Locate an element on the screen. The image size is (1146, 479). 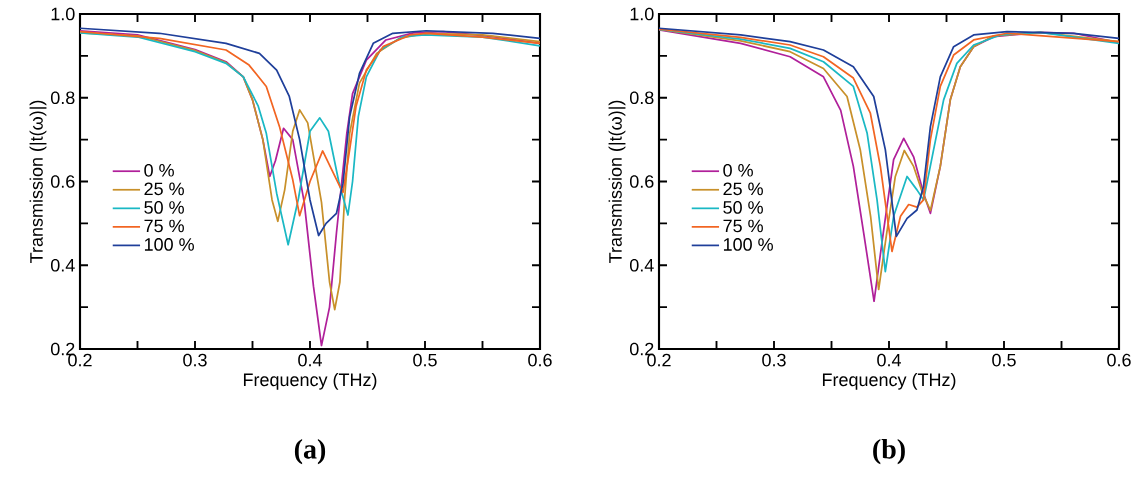
text: (a) is located at coordinates (310, 451).